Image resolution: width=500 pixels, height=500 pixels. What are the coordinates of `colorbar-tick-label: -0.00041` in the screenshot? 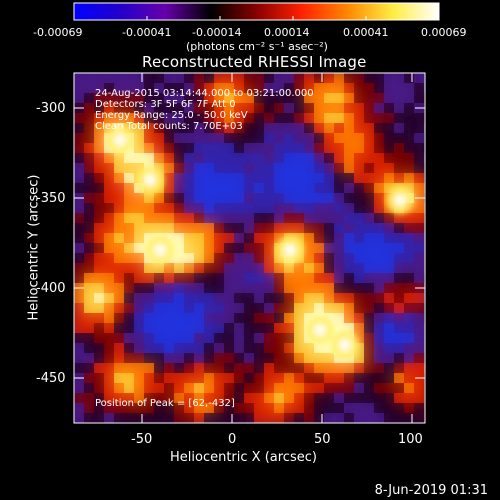 It's located at (147, 32).